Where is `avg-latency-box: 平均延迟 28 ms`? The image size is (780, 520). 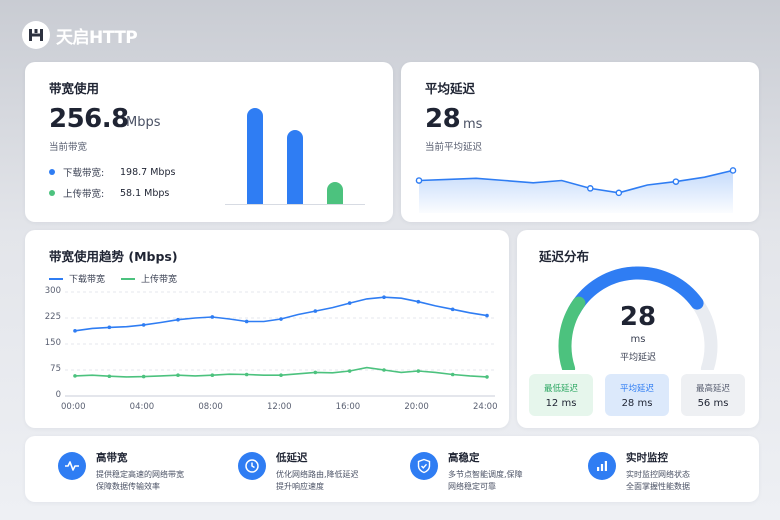 avg-latency-box: 平均延迟 28 ms is located at coordinates (637, 395).